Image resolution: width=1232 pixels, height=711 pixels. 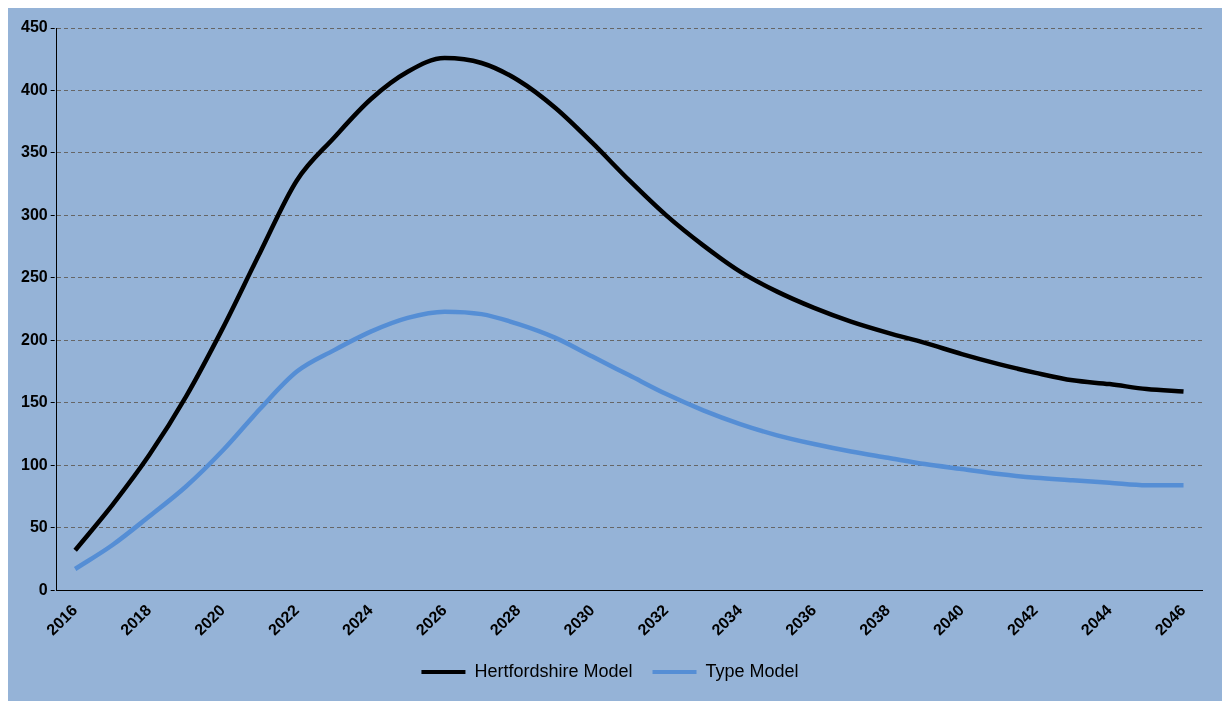 I want to click on y-tick-label: 0, so click(x=43, y=589).